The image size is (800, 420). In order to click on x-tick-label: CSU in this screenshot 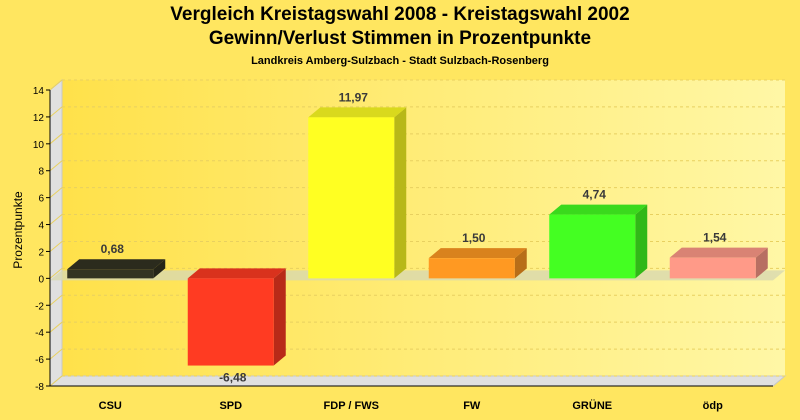, I will do `click(110, 406)`.